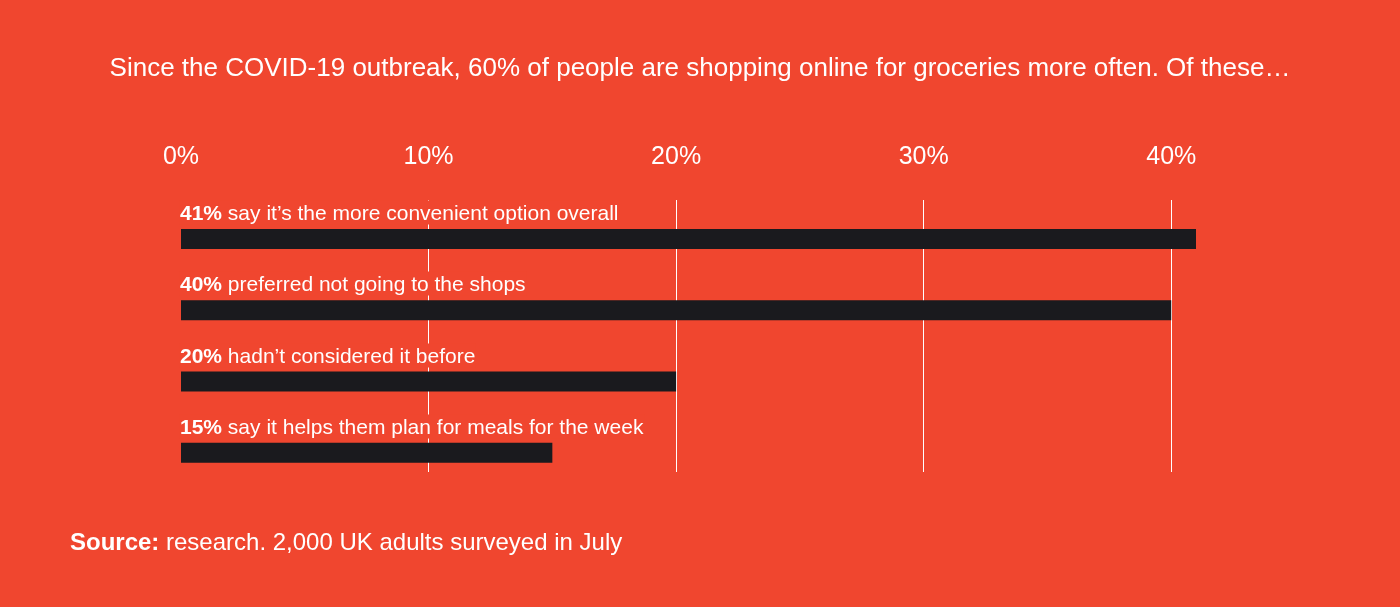  I want to click on x-tick-label: 20%, so click(676, 155).